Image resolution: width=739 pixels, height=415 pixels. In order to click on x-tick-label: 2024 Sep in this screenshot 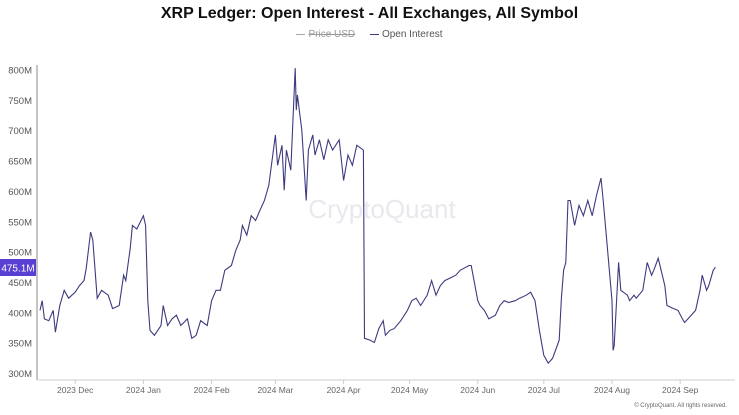, I will do `click(680, 390)`.